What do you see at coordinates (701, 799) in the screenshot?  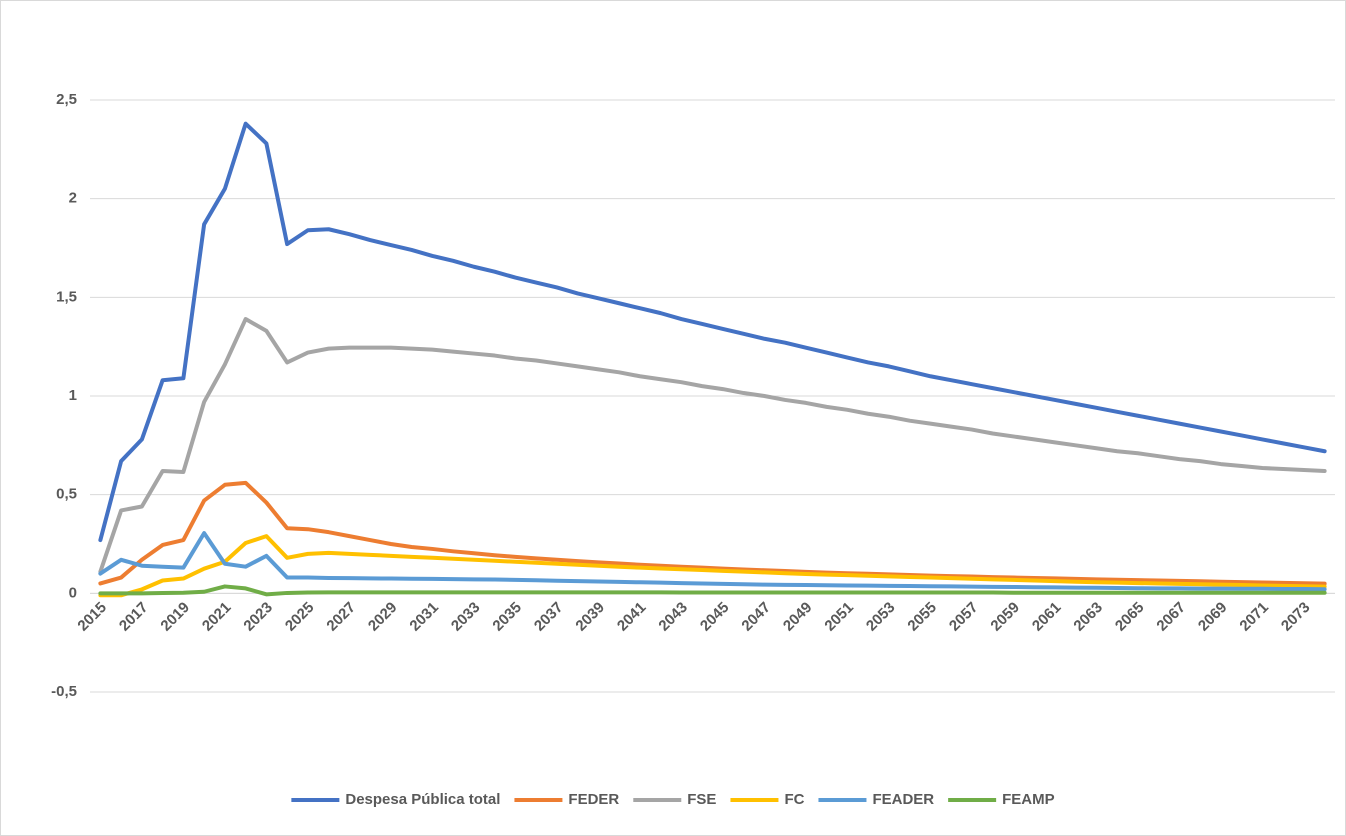 I see `legend-label: FSE` at bounding box center [701, 799].